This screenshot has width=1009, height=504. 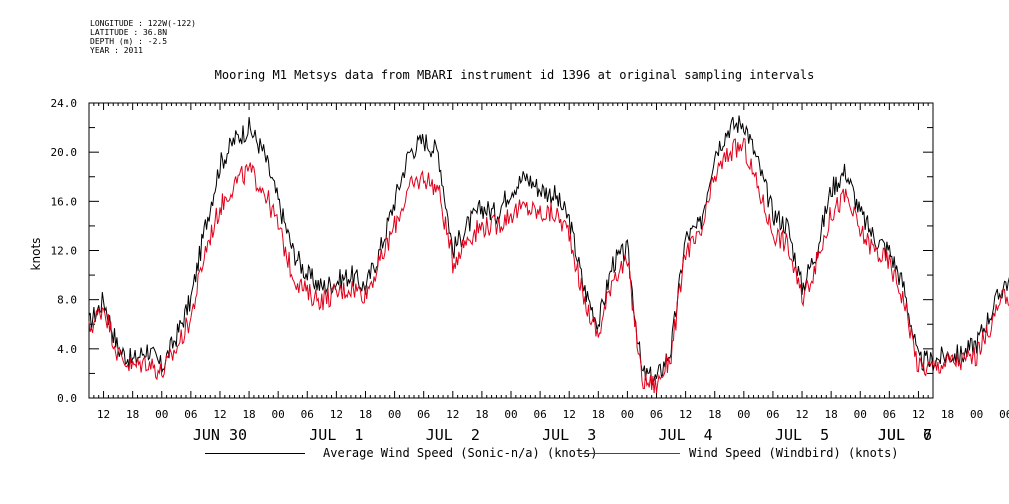 What do you see at coordinates (67, 300) in the screenshot?
I see `y-tick-label: 8.0` at bounding box center [67, 300].